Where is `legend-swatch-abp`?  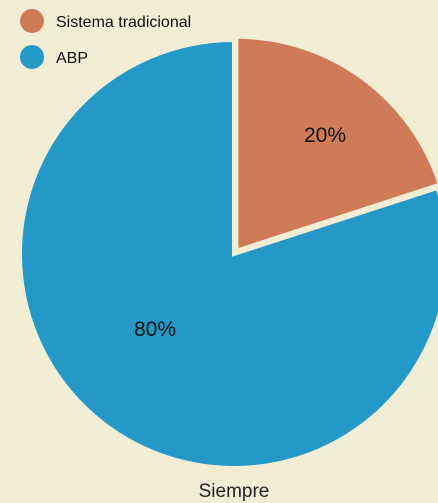
legend-swatch-abp is located at coordinates (32, 57).